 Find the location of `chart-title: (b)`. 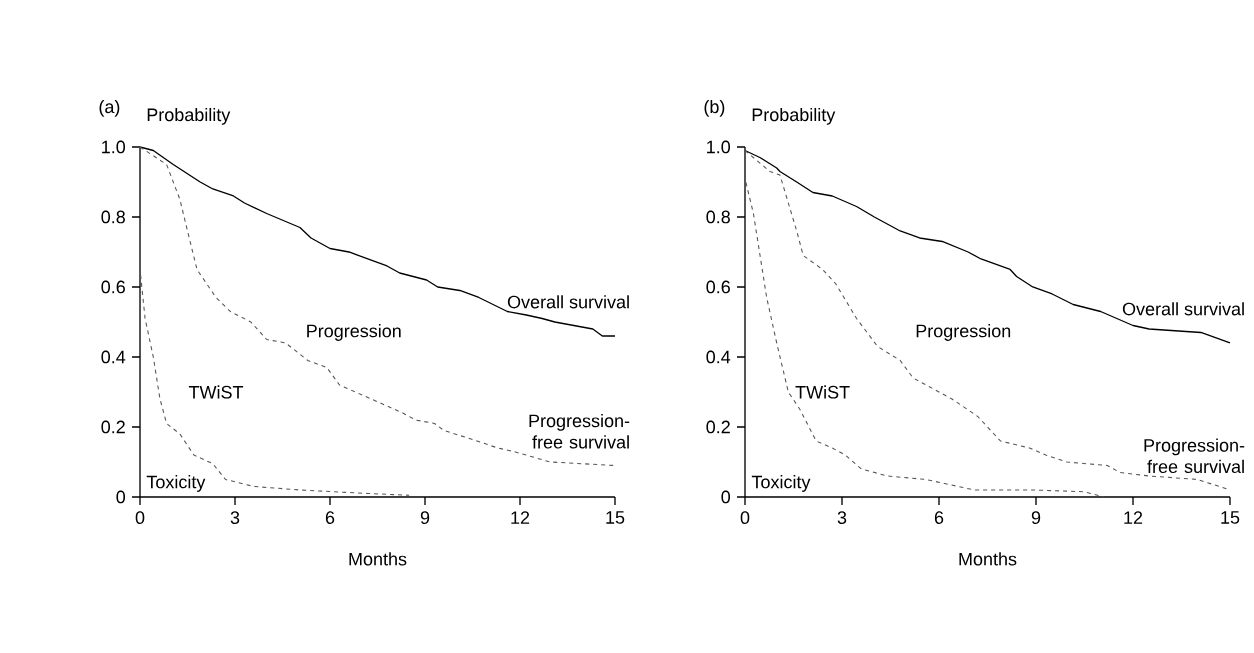

chart-title: (b) is located at coordinates (714, 108).